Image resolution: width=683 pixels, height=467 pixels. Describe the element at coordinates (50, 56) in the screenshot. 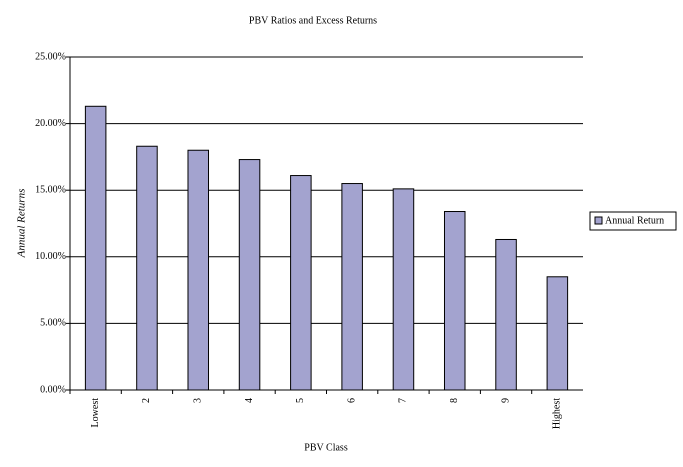

I see `y-tick-label: 25.00%` at that location.